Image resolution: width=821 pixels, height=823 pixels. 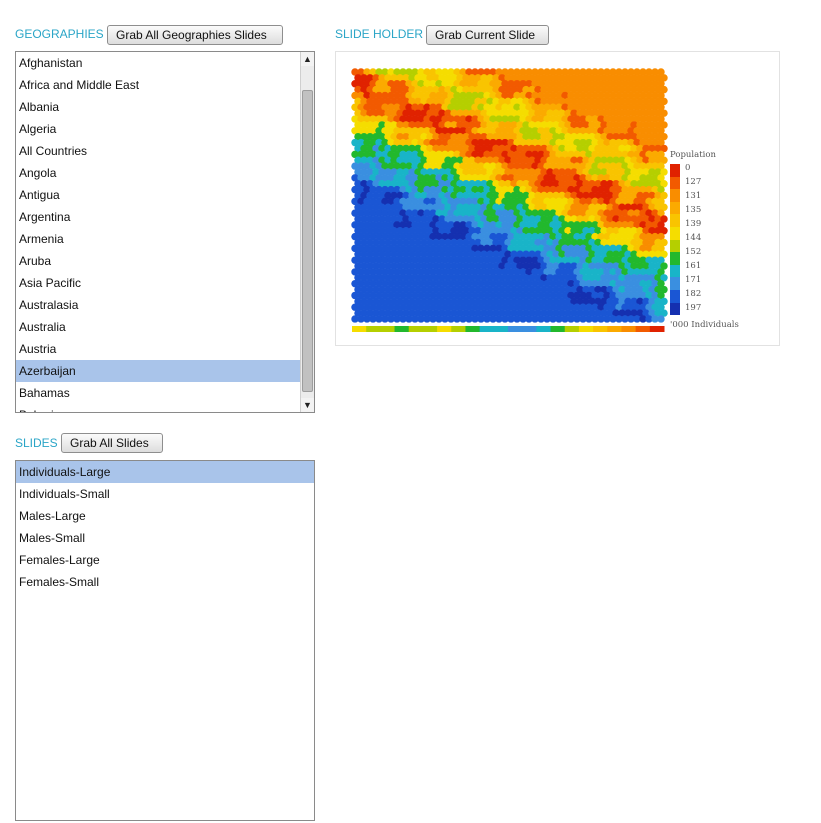 I want to click on list-item: Aruba, so click(x=35, y=261).